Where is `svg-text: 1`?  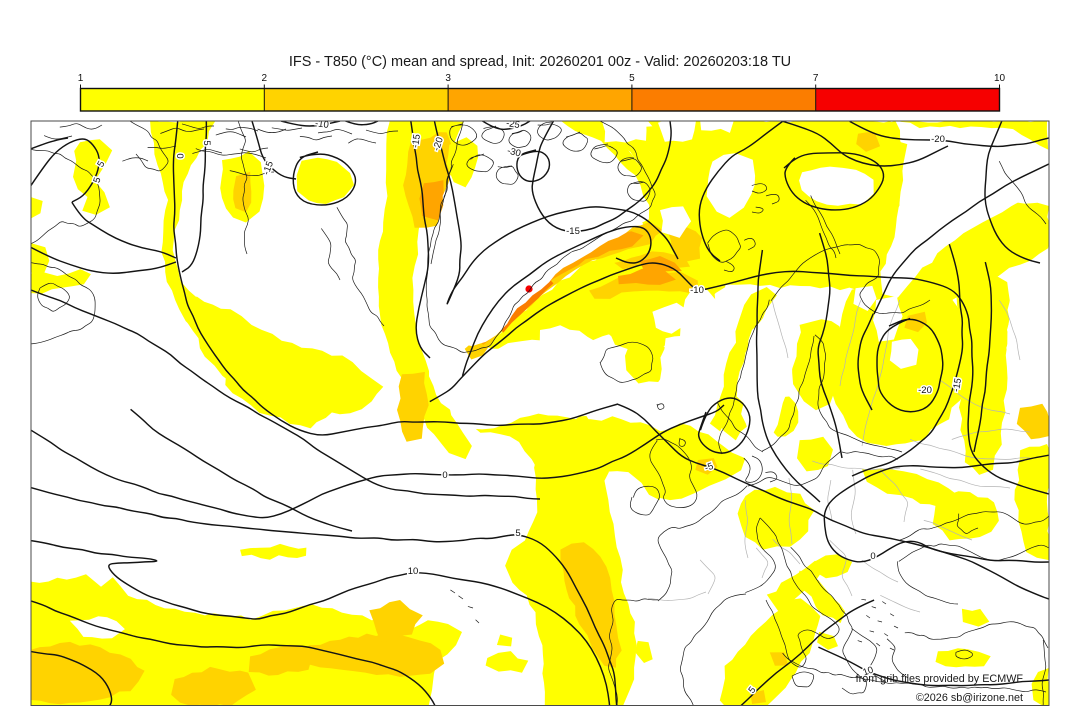
svg-text: 1 is located at coordinates (81, 78).